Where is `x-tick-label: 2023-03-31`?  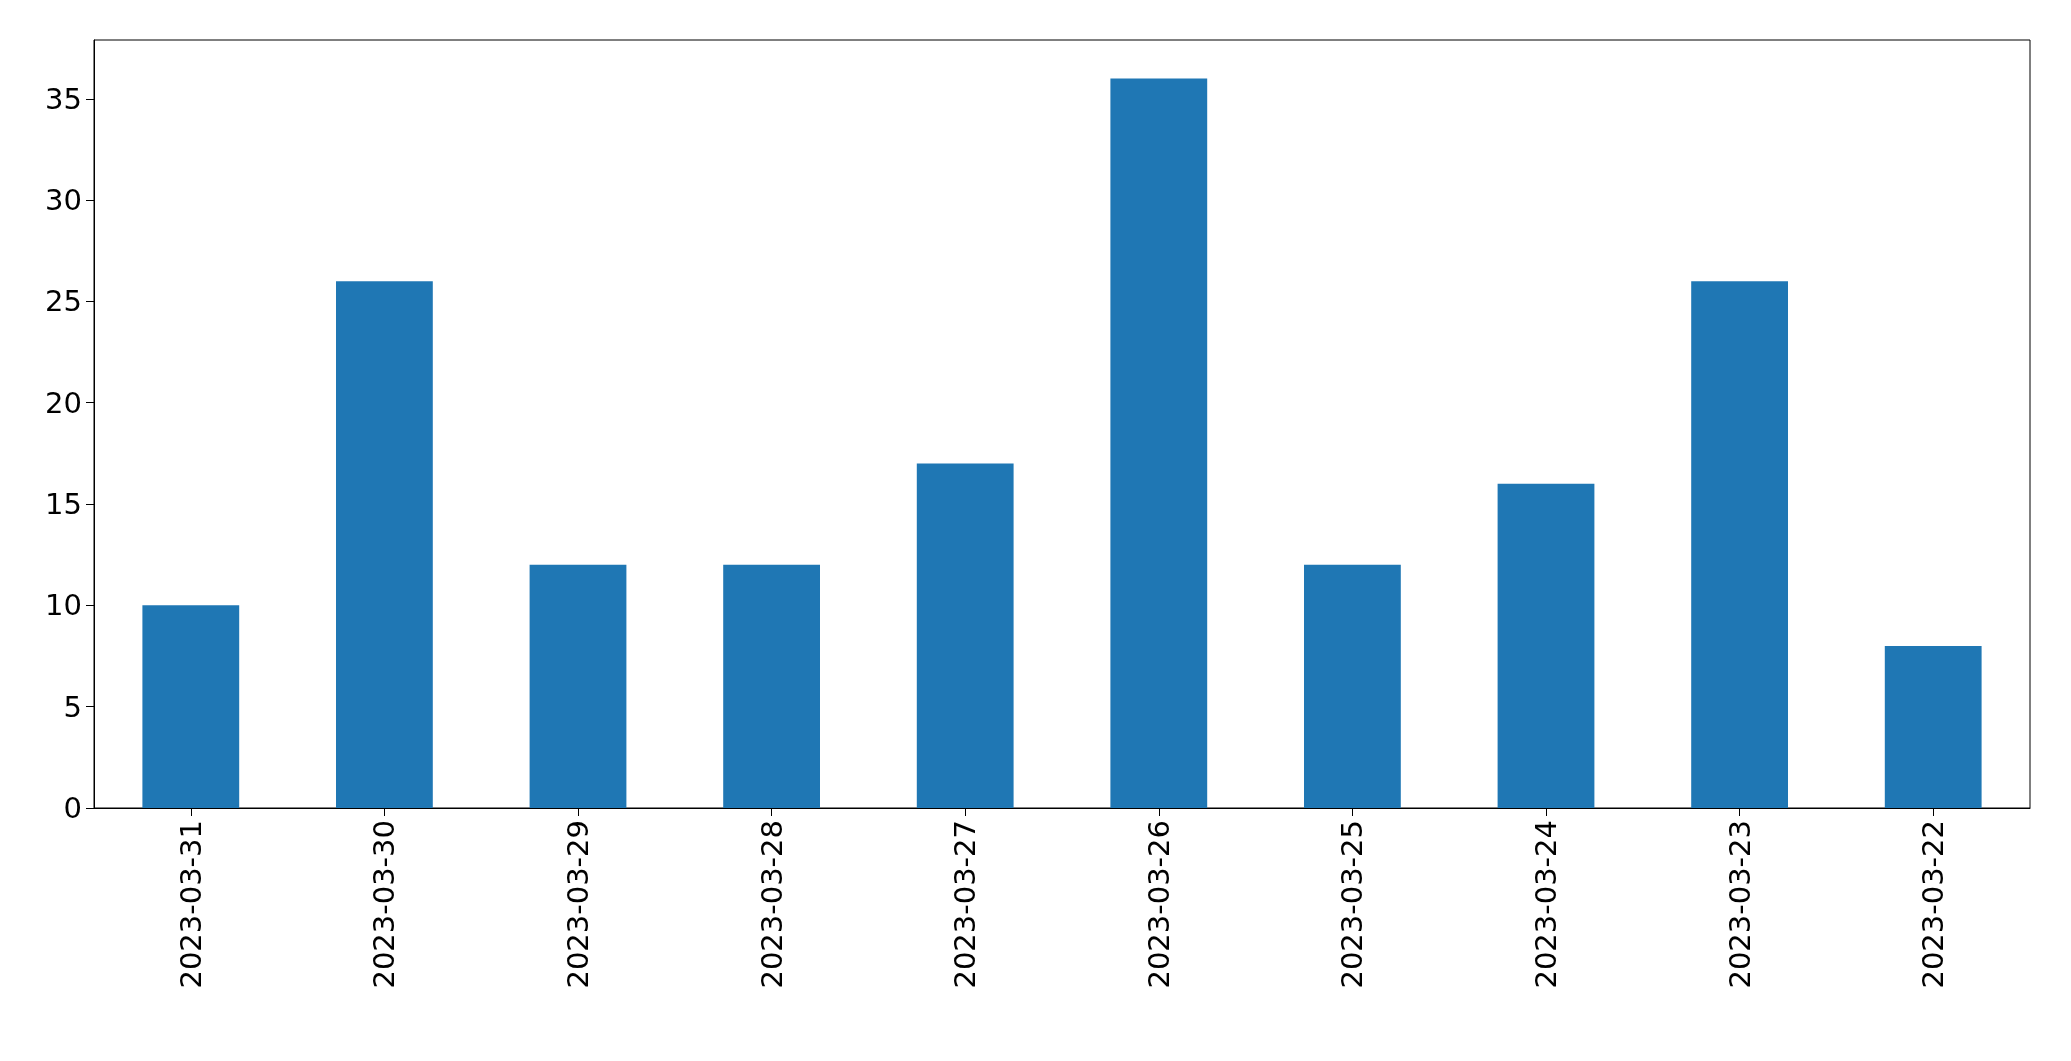 x-tick-label: 2023-03-31 is located at coordinates (190, 904).